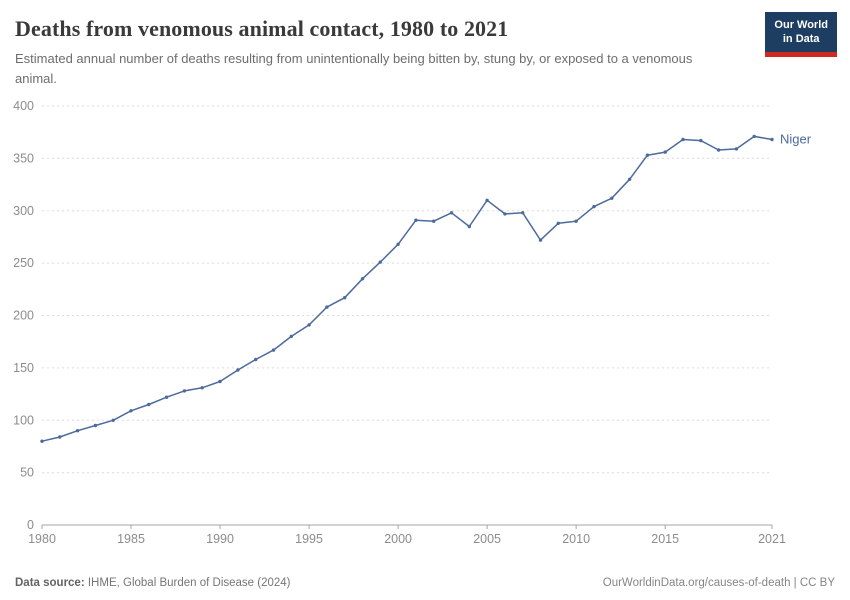  What do you see at coordinates (50, 583) in the screenshot?
I see `data-source-label: Data source:` at bounding box center [50, 583].